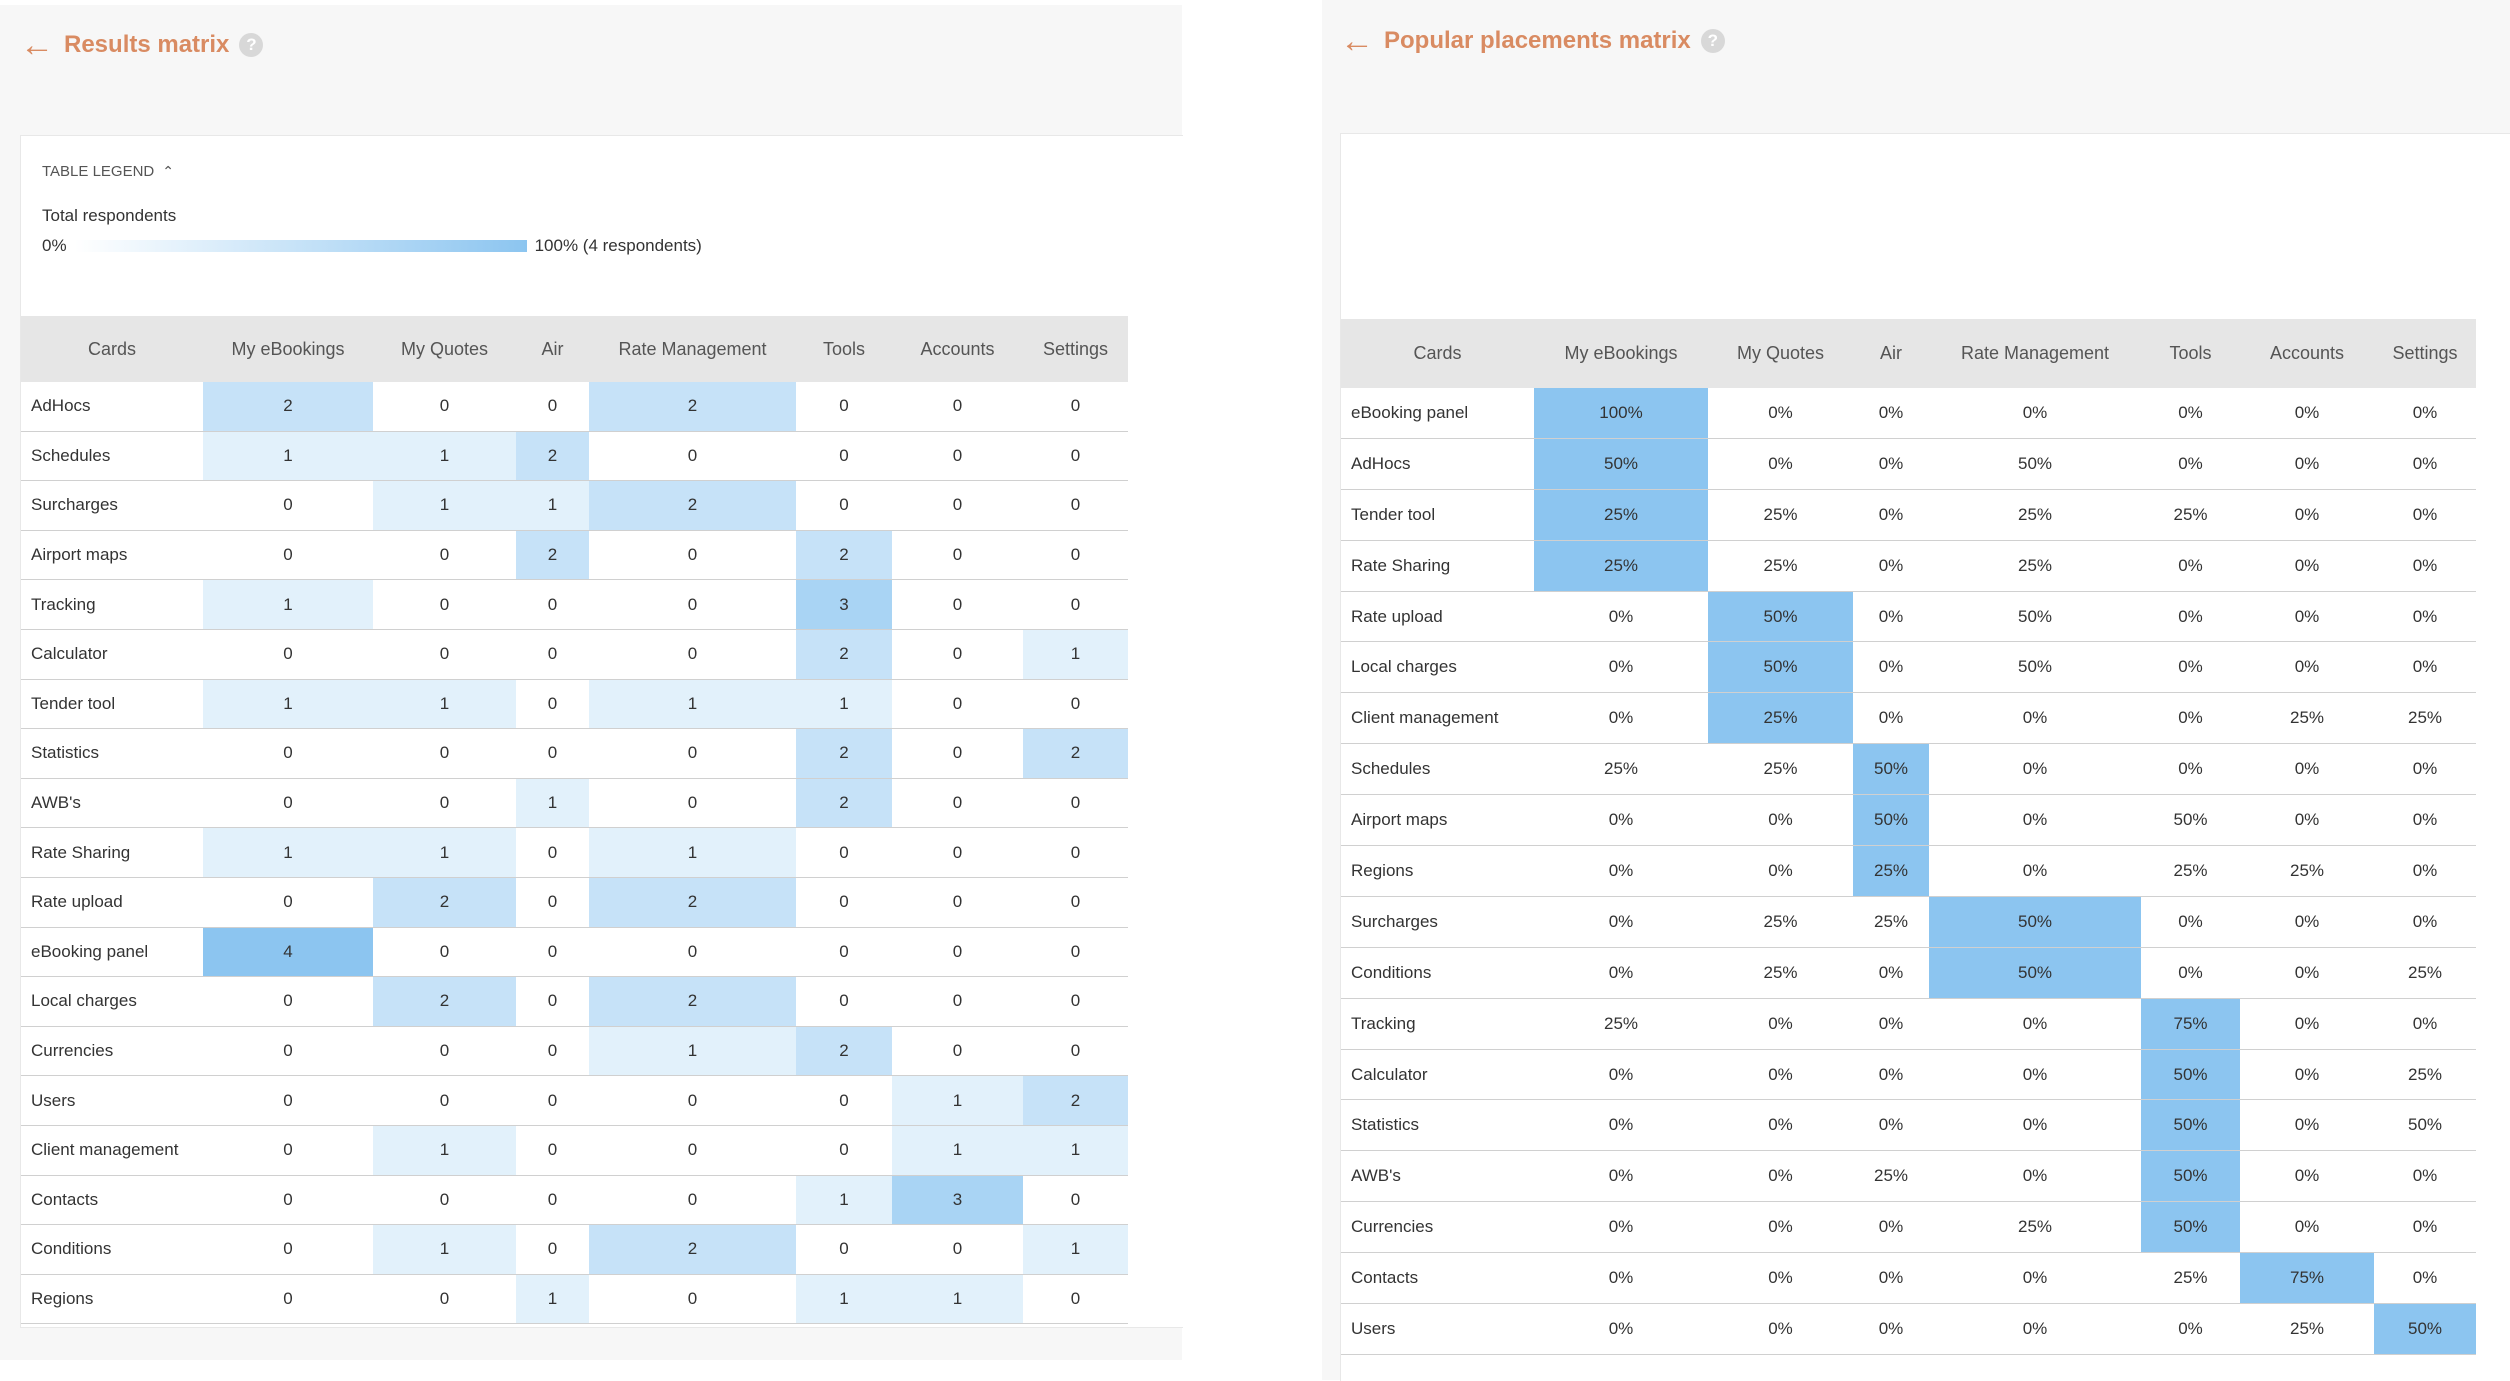 Image resolution: width=2510 pixels, height=1381 pixels. I want to click on row-label: Conditions, so click(112, 1249).